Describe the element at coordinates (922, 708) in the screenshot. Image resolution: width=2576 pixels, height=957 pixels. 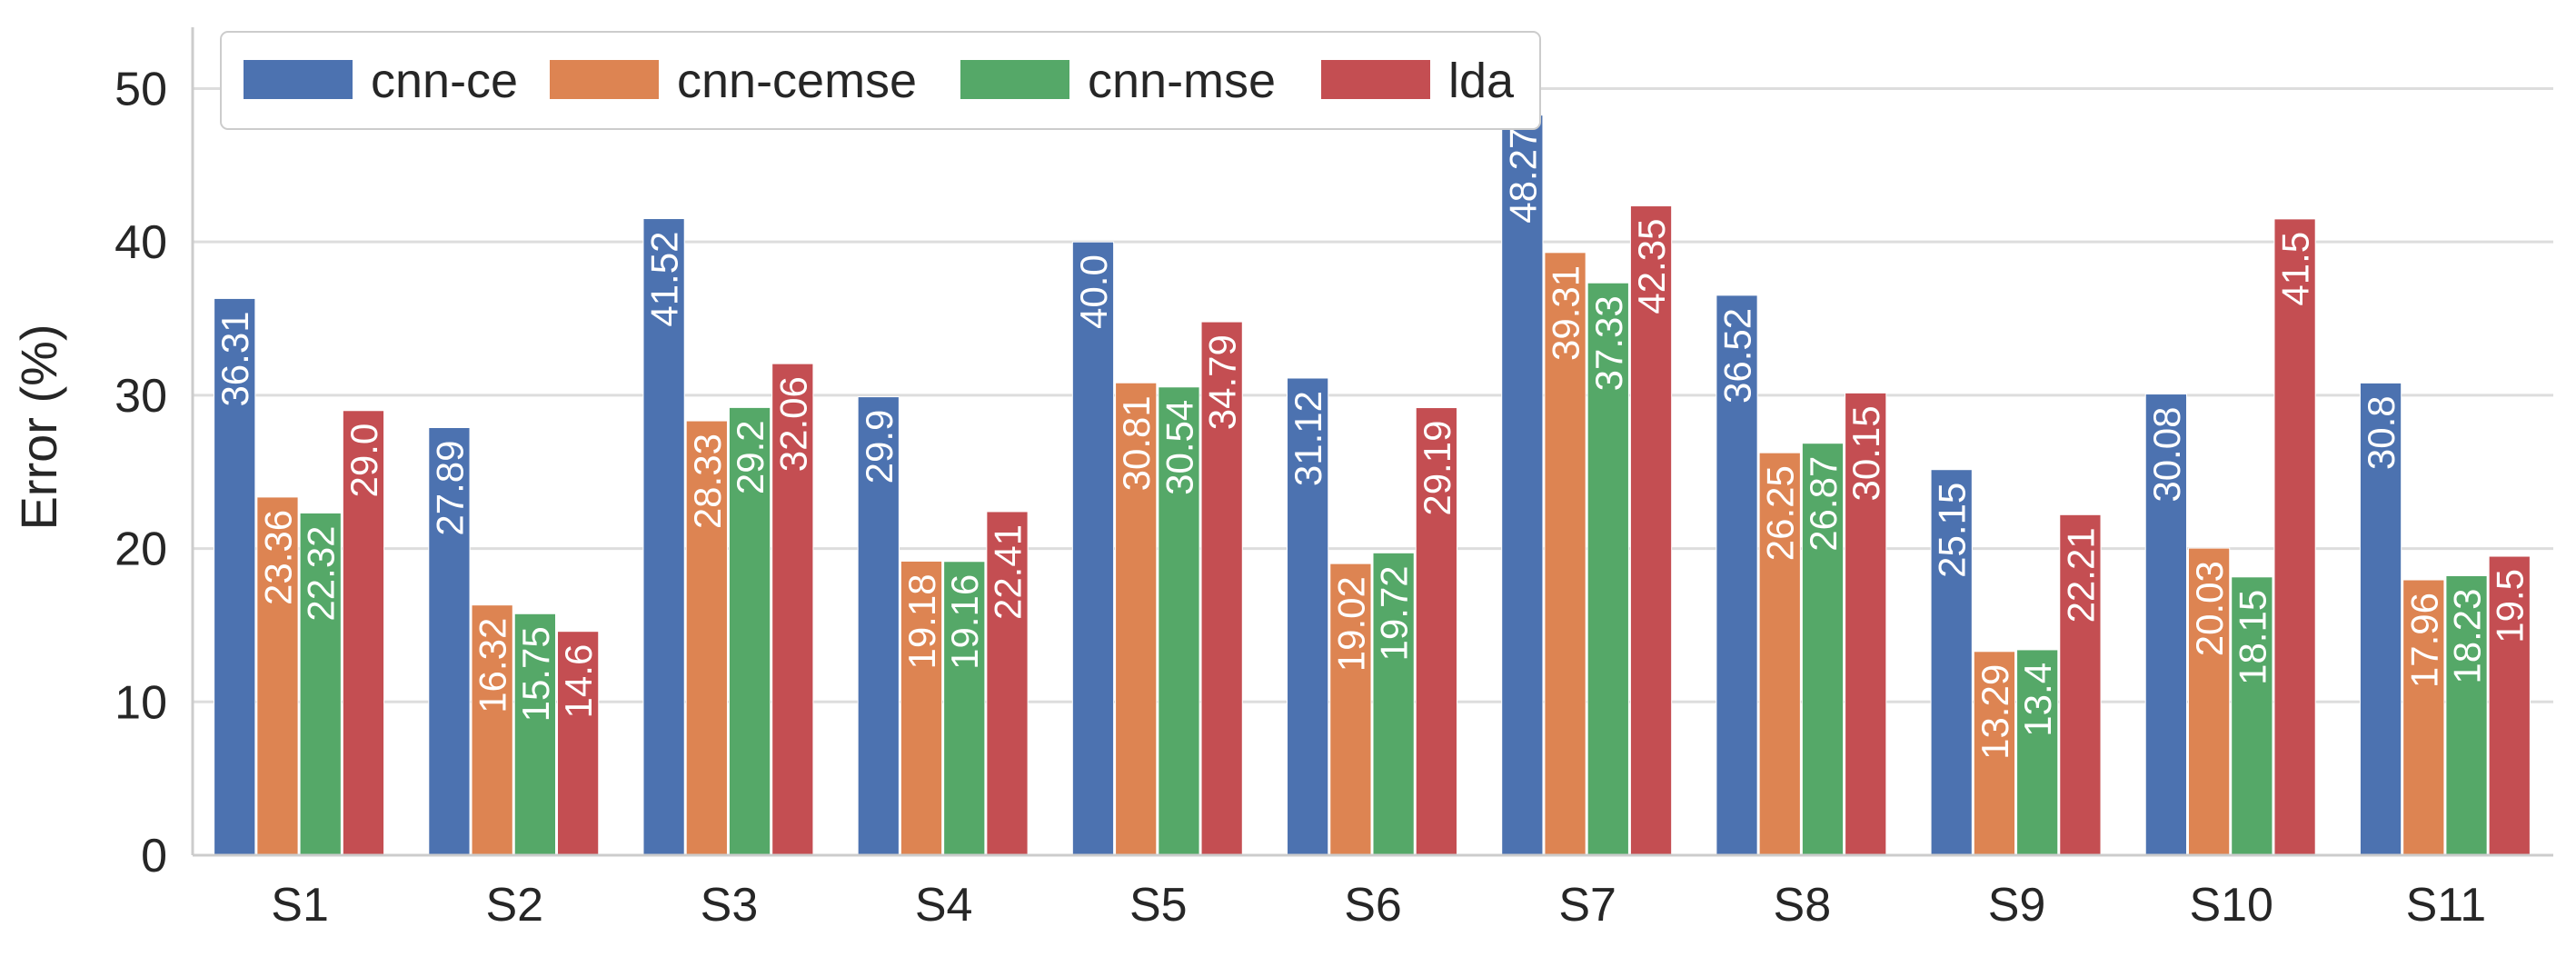
I see `bar-cnn-cemse-S4` at that location.